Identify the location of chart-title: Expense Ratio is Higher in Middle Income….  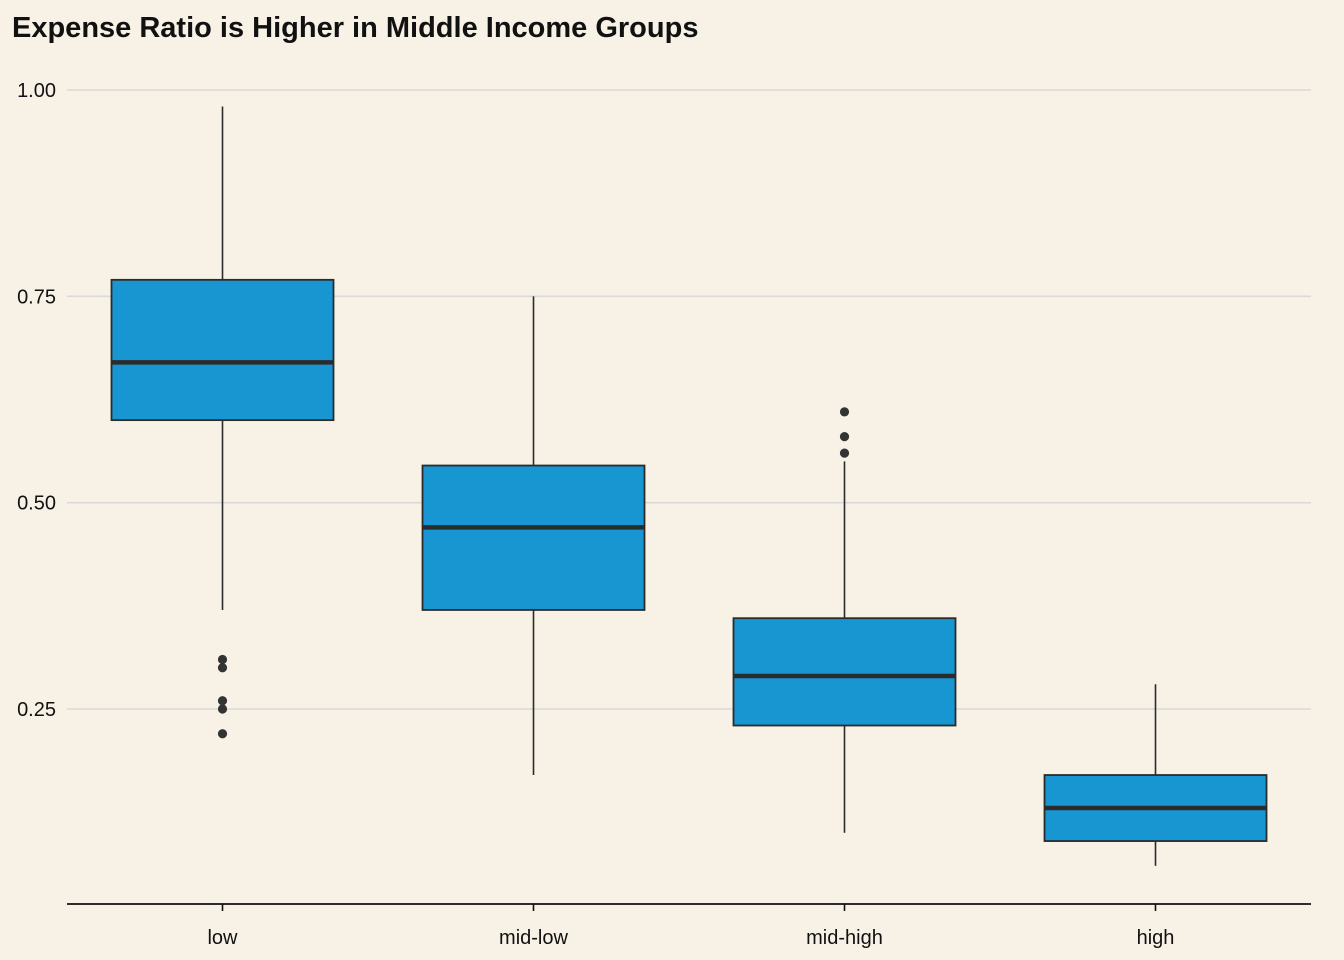
(355, 28).